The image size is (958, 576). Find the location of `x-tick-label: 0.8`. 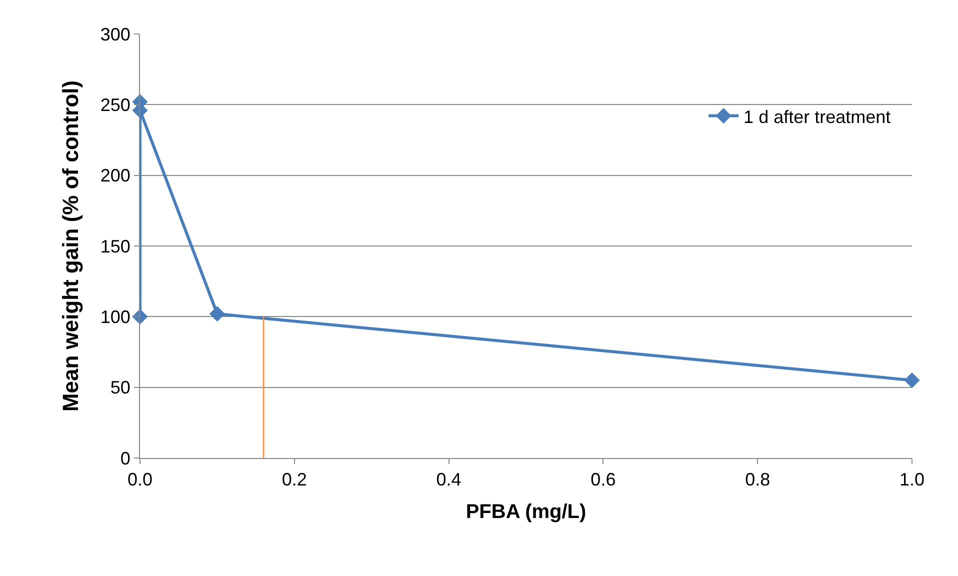

x-tick-label: 0.8 is located at coordinates (757, 480).